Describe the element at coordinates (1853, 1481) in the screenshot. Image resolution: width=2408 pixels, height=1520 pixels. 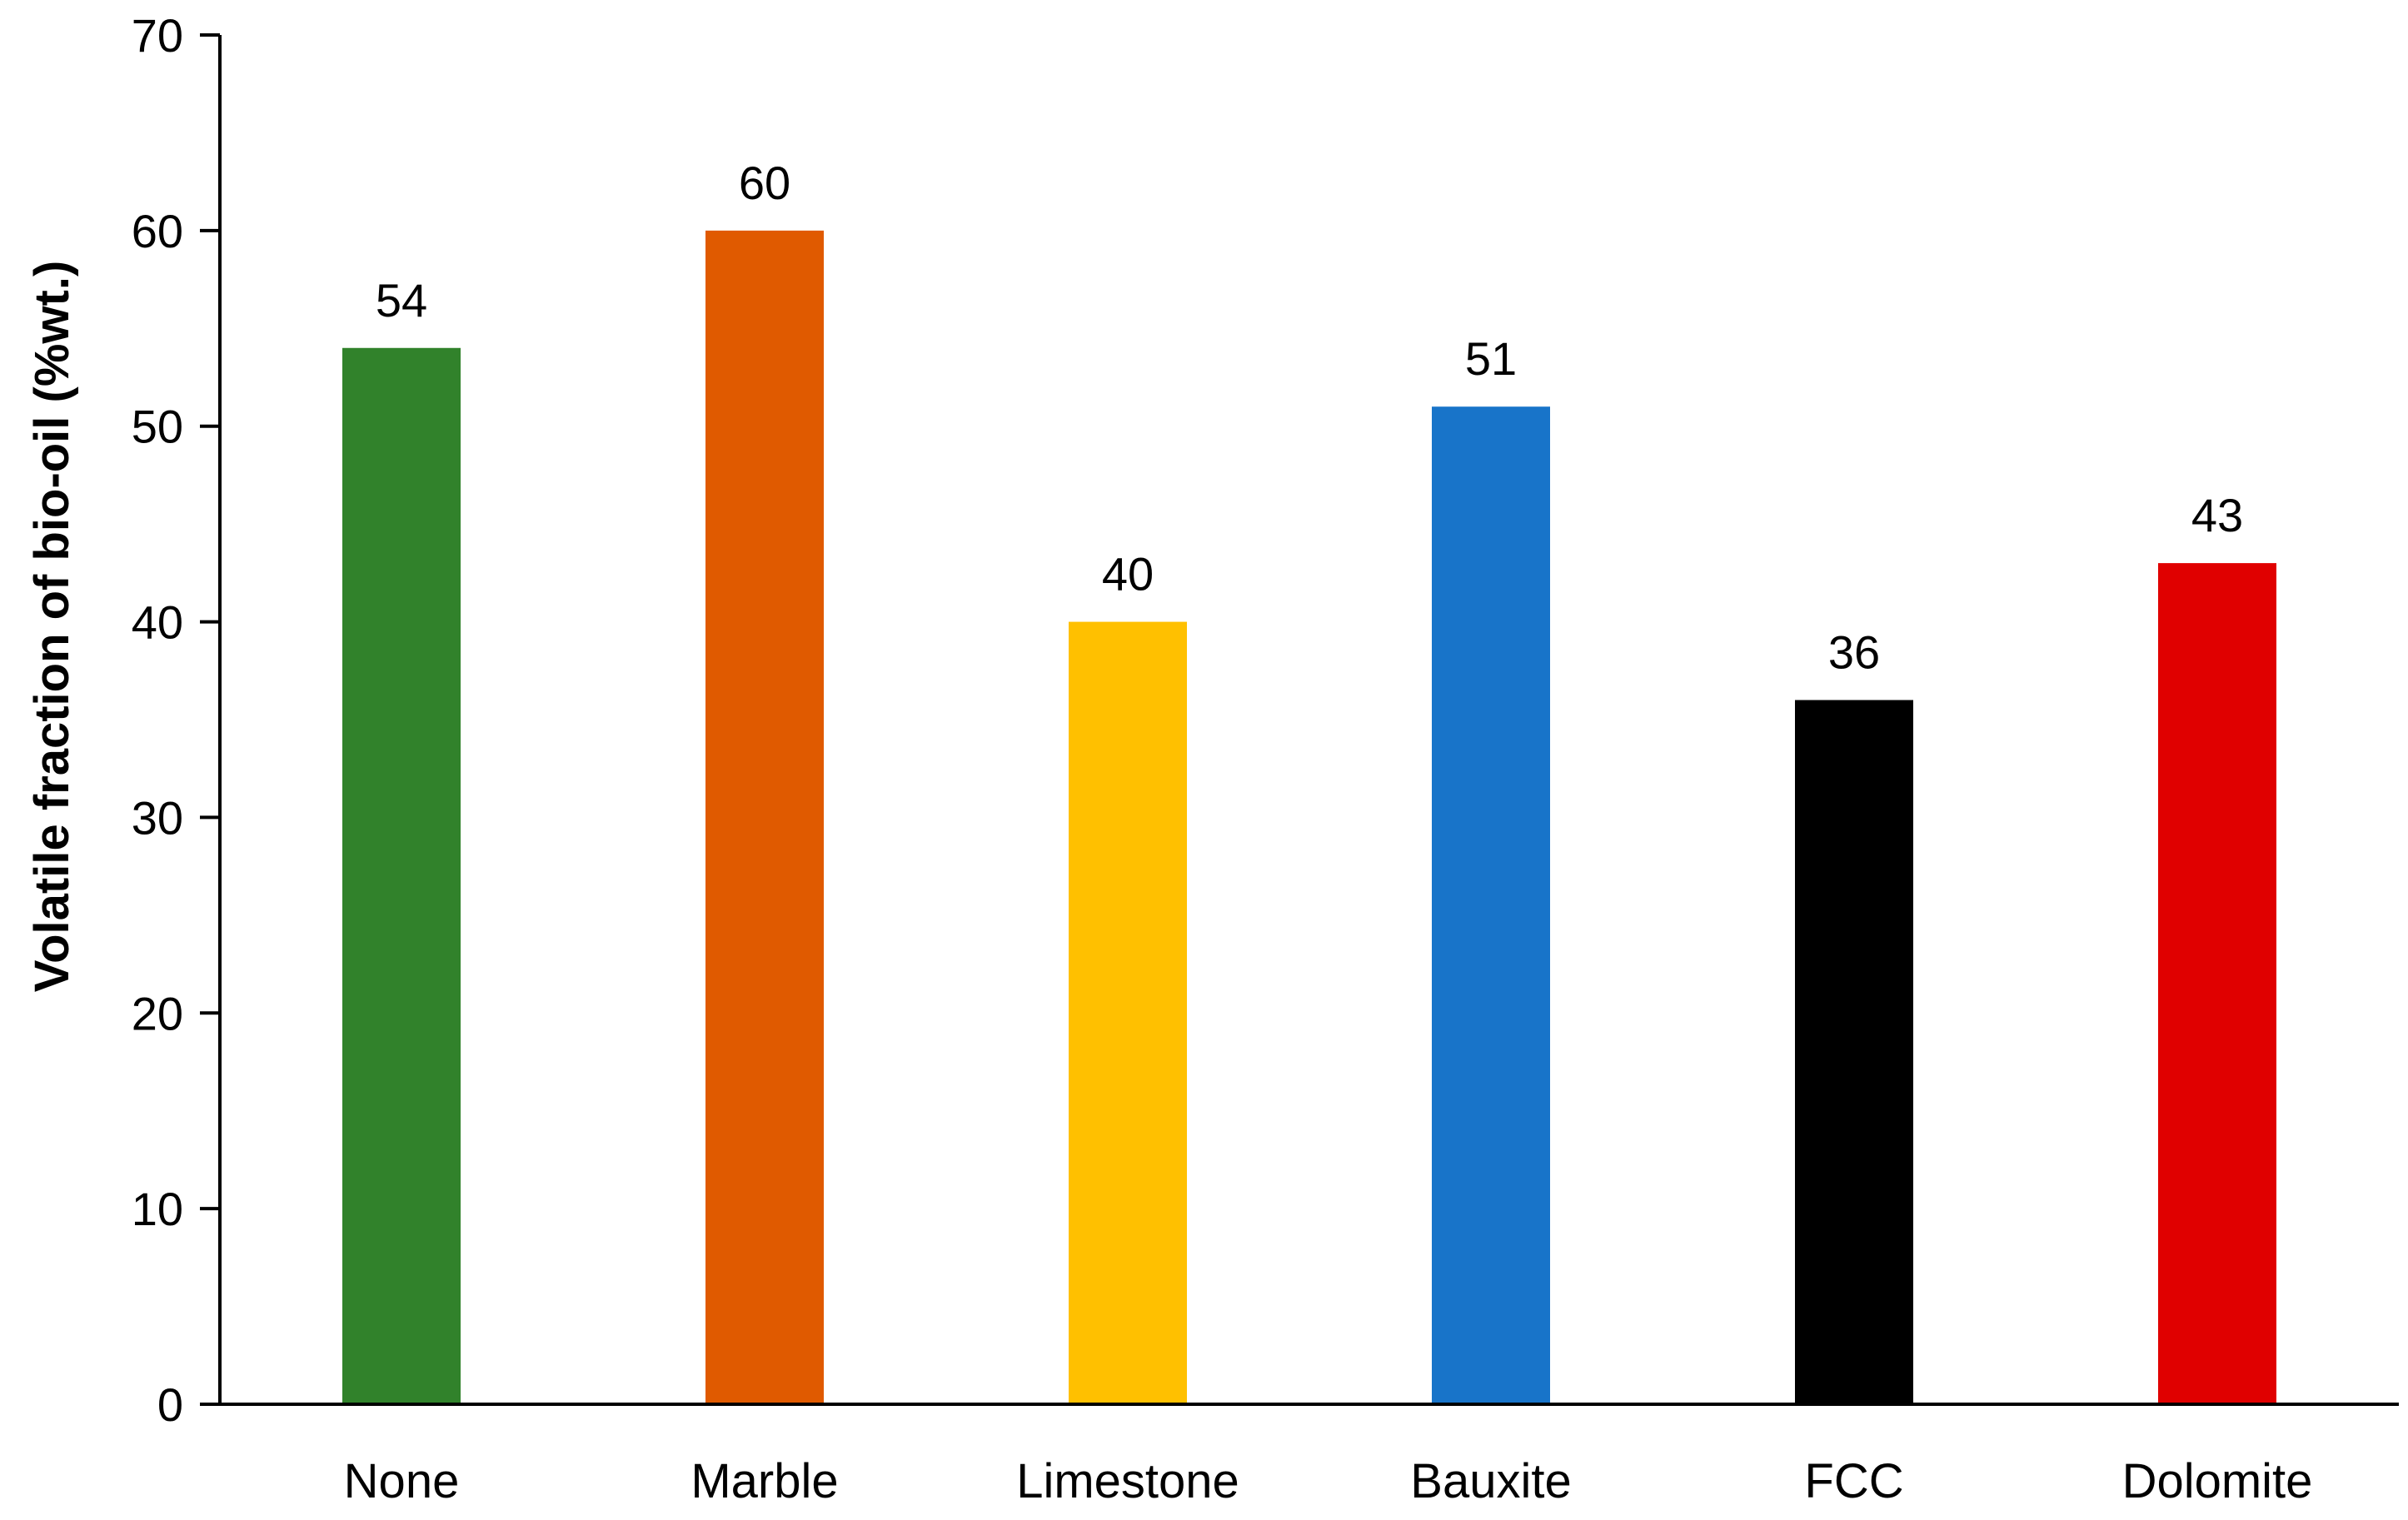
I see `category-label-fcc: FCC` at that location.